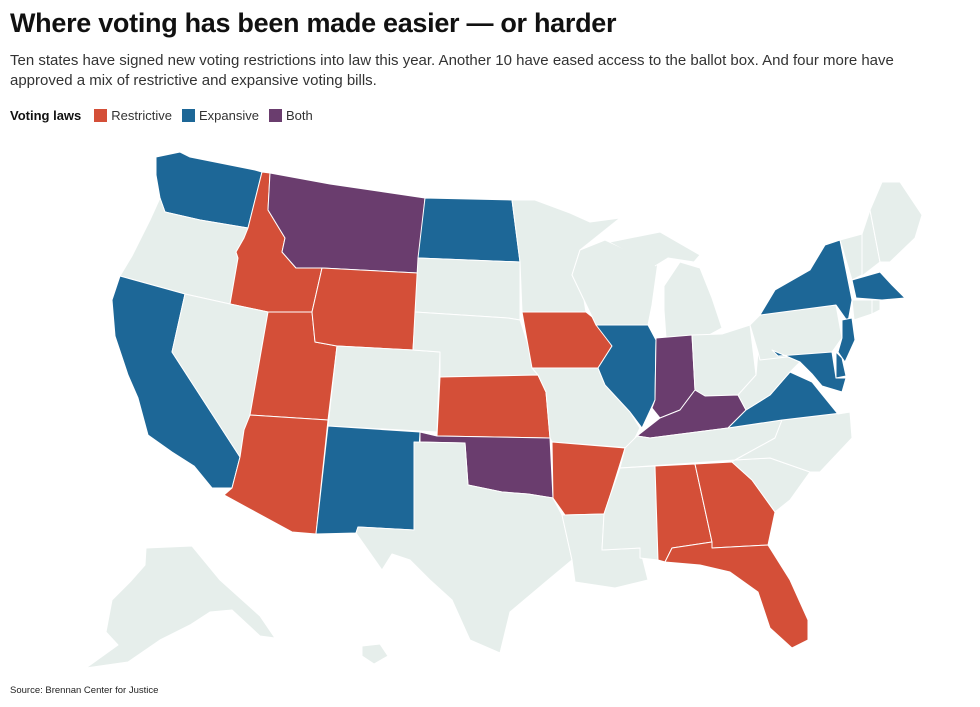 The height and width of the screenshot is (707, 980). What do you see at coordinates (862, 310) in the screenshot?
I see `state-CT` at bounding box center [862, 310].